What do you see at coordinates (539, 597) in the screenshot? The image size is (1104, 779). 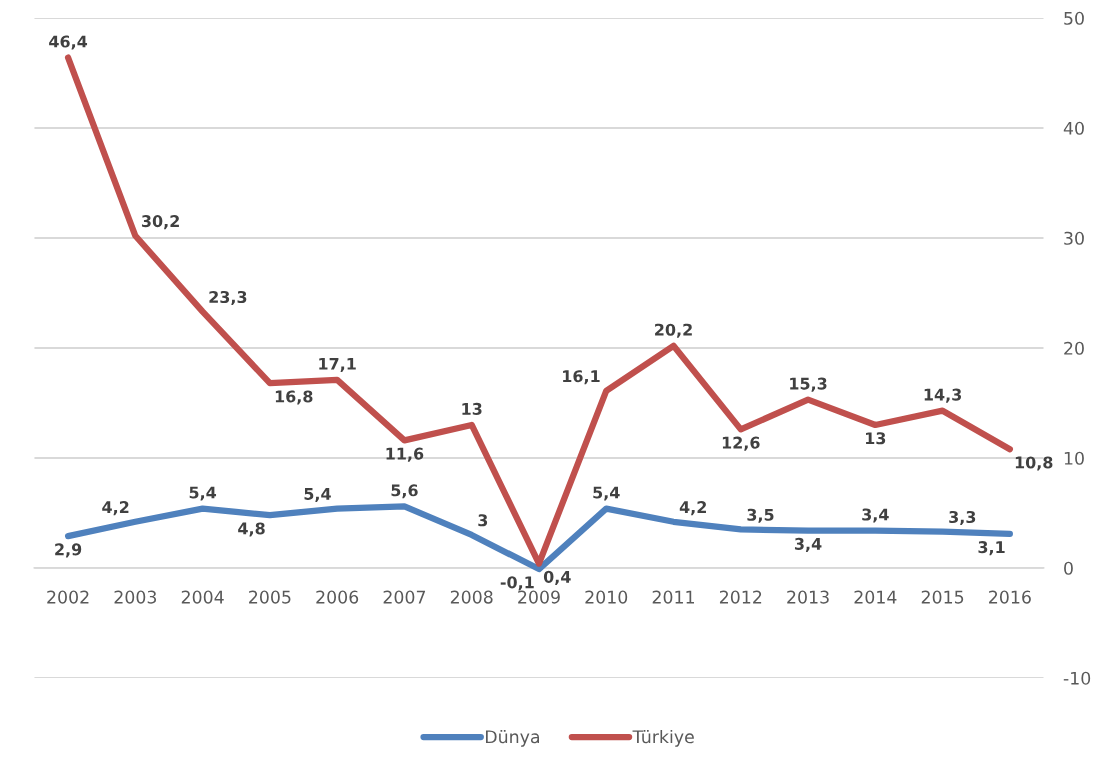 I see `x-tick-label: 2009` at bounding box center [539, 597].